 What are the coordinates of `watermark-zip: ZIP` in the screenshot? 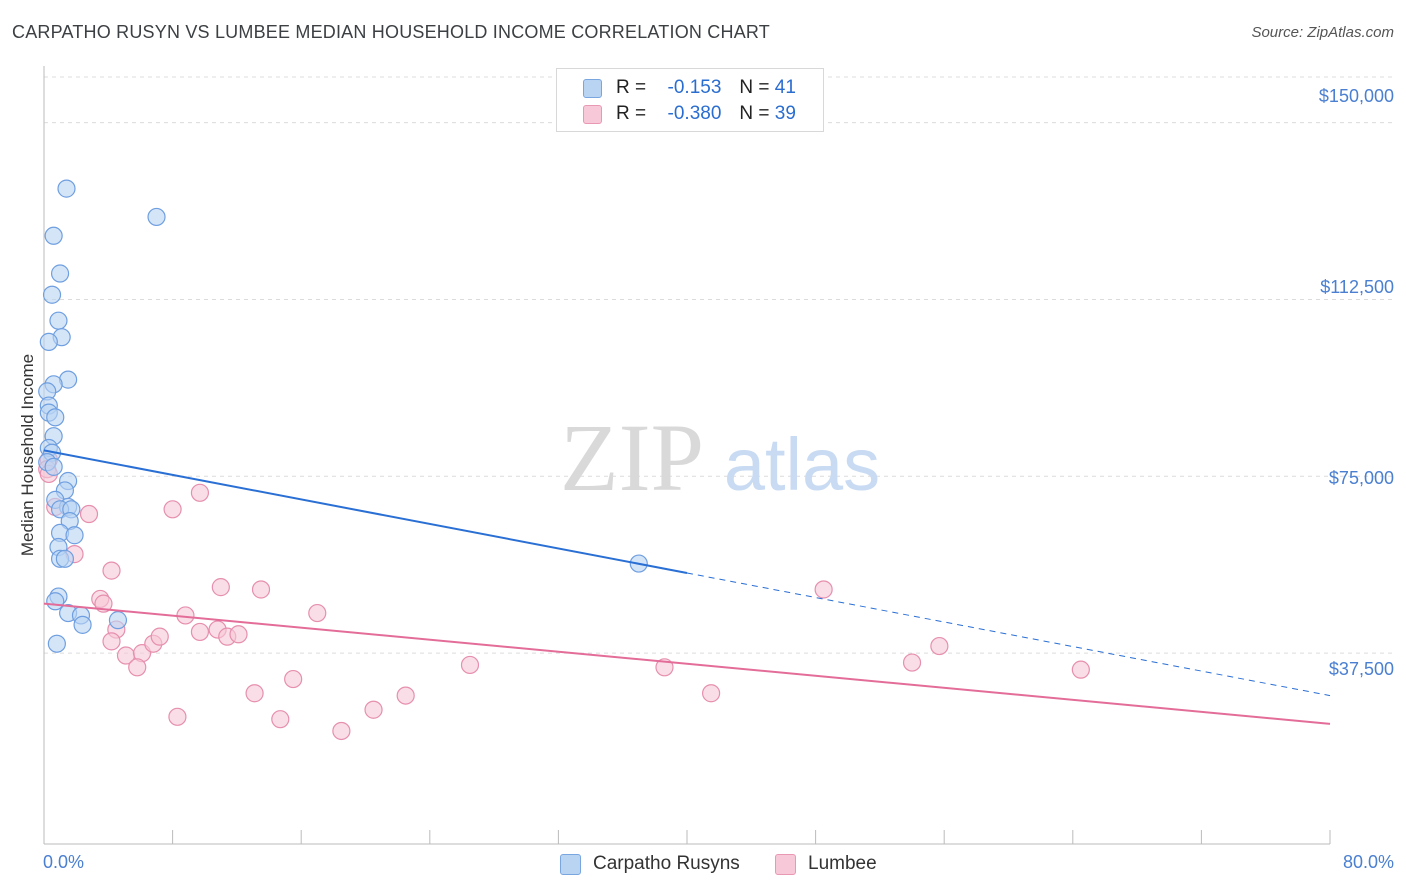 It's located at (632, 457).